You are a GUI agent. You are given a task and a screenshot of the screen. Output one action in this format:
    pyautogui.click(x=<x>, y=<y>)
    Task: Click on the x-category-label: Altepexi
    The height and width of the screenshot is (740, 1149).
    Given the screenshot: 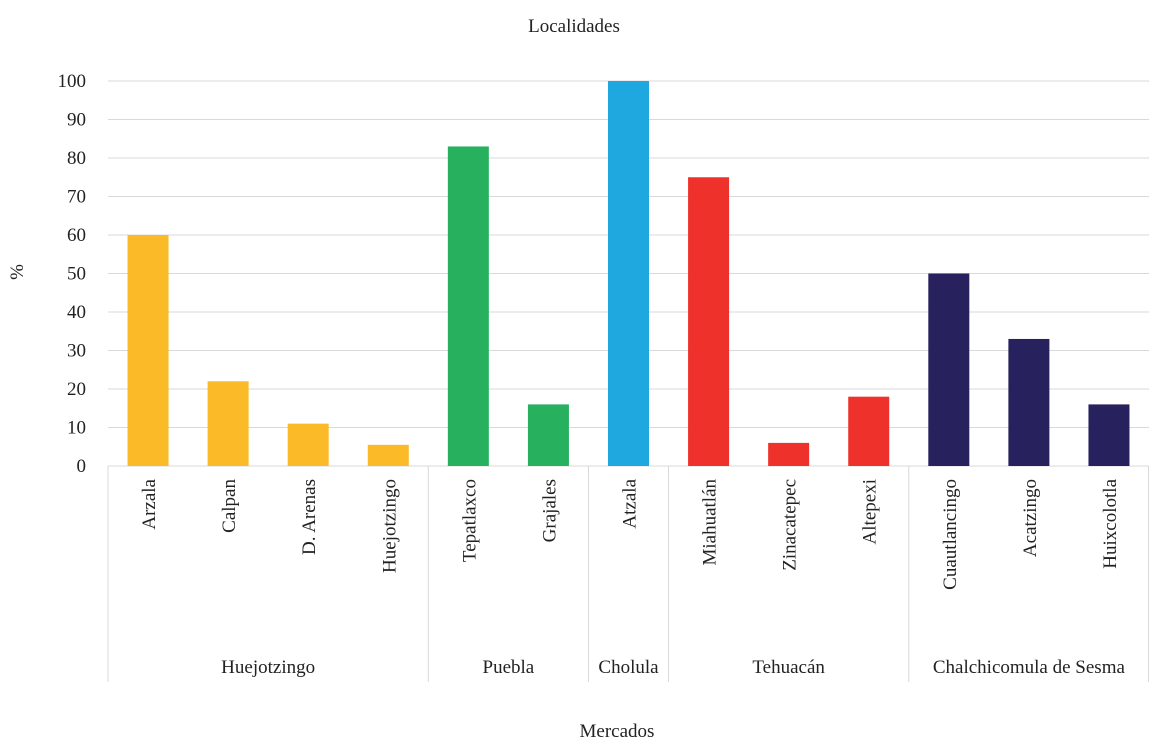 What is the action you would take?
    pyautogui.click(x=870, y=511)
    